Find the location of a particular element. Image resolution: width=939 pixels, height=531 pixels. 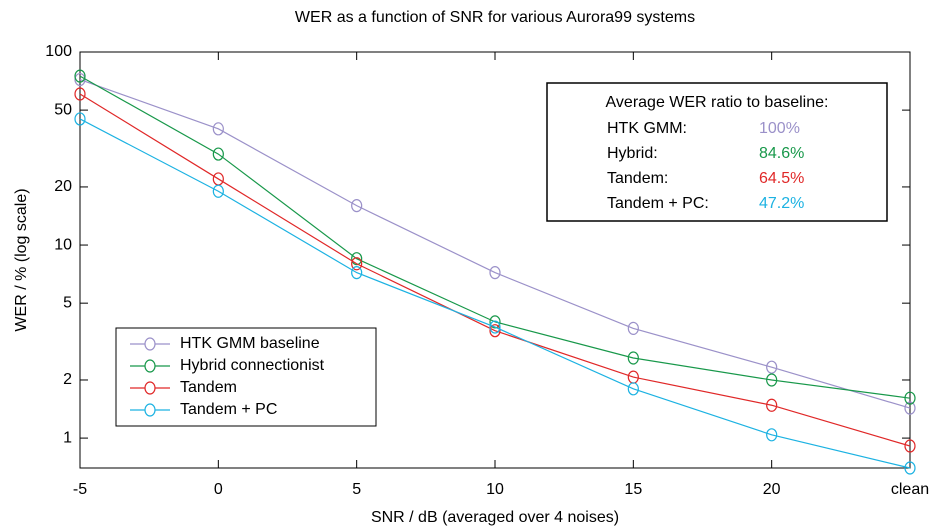

x-tick-label: clean is located at coordinates (910, 489).